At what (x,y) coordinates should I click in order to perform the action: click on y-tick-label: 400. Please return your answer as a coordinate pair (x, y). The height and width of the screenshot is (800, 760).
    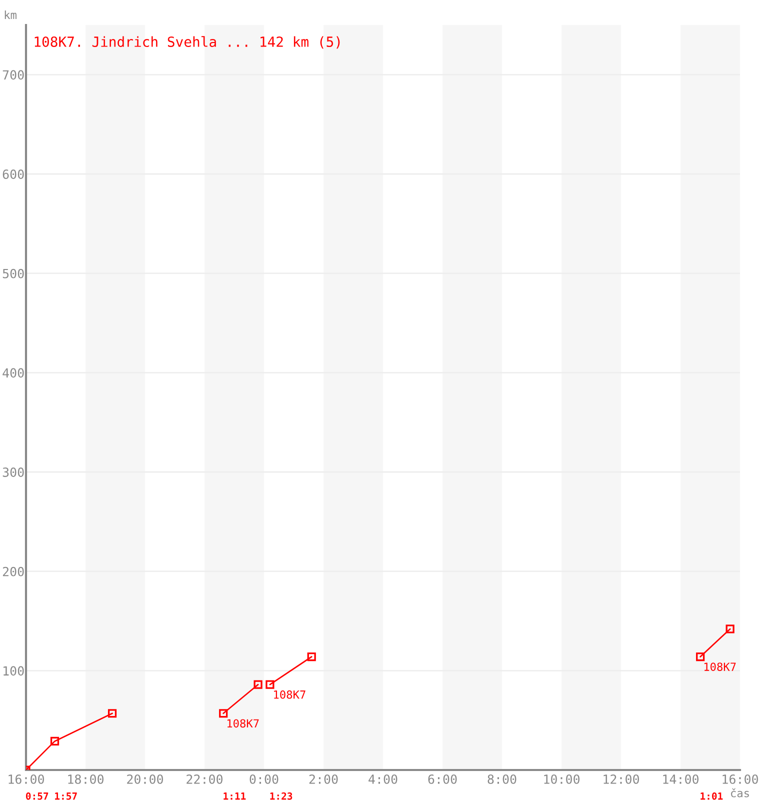
    Looking at the image, I should click on (13, 373).